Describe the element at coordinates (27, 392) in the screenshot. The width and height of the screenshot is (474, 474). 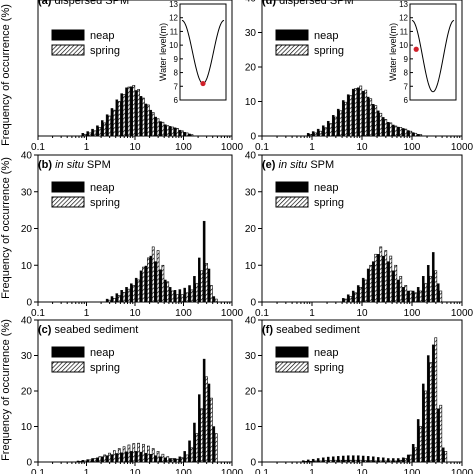
I see `y-tick-label: 20` at that location.